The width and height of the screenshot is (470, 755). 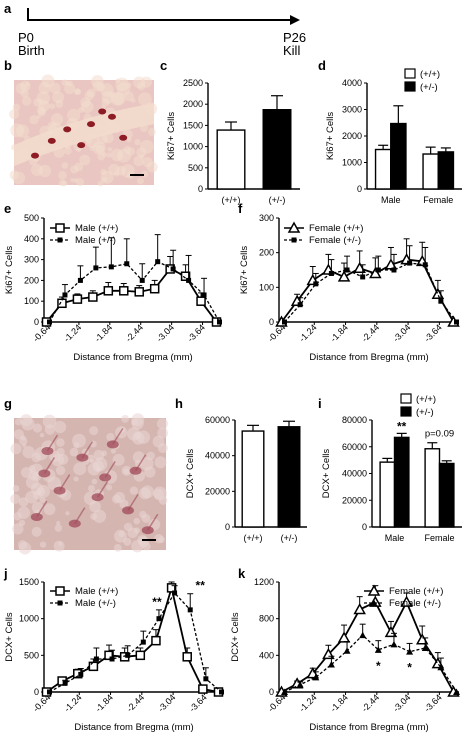 What do you see at coordinates (26, 37) in the screenshot?
I see `timeline-start-label: P0` at bounding box center [26, 37].